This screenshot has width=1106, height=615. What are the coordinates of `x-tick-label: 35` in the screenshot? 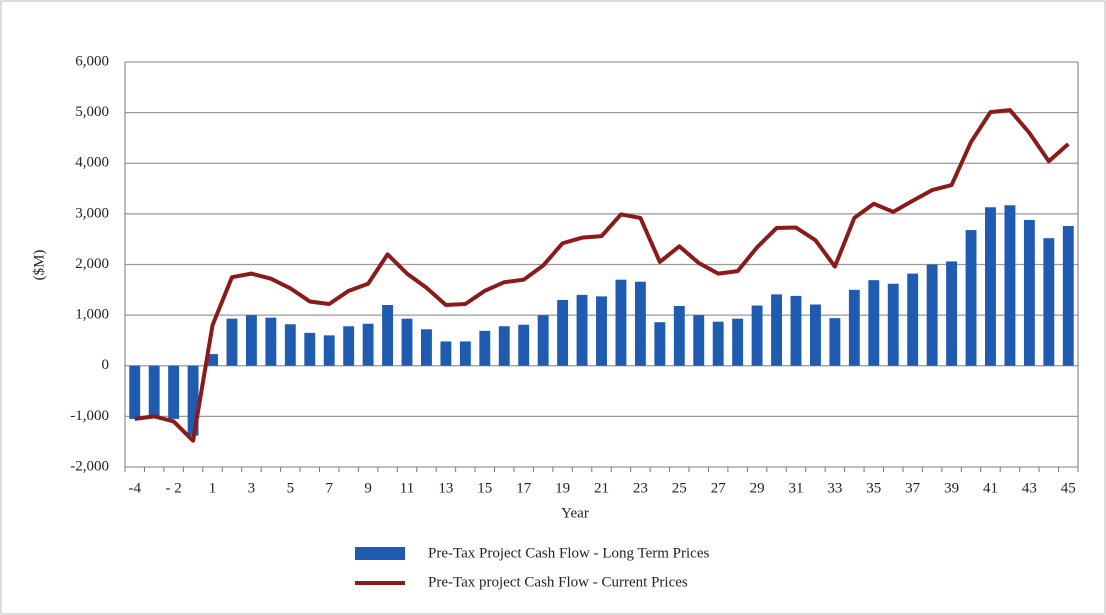 It's located at (873, 488).